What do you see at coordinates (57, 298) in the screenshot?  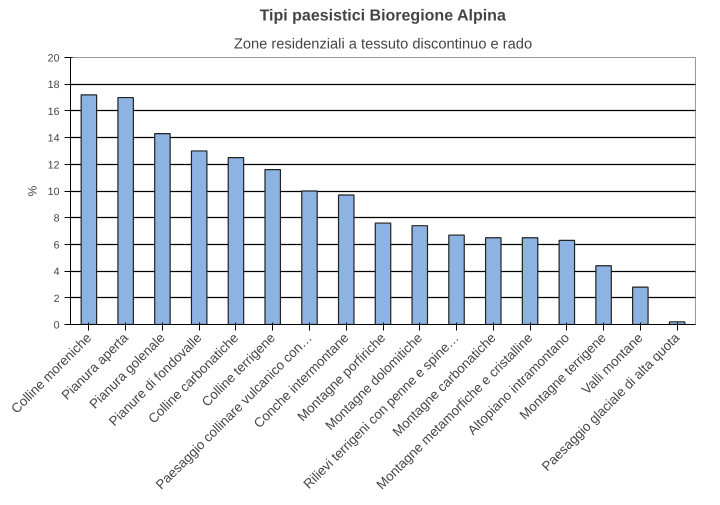 I see `y-tick-label: 2` at bounding box center [57, 298].